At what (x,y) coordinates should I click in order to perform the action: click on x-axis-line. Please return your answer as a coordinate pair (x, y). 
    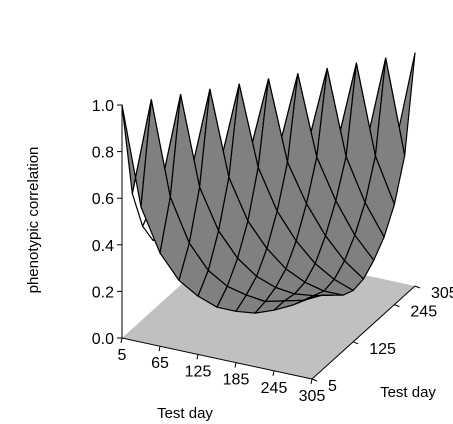
    Looking at the image, I should click on (217, 358).